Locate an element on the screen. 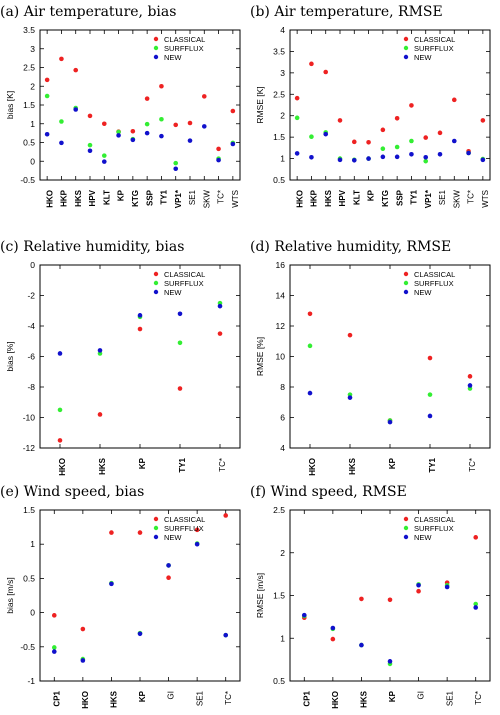 Image resolution: width=500 pixels, height=715 pixels. y-tick-label: 8 is located at coordinates (282, 387).